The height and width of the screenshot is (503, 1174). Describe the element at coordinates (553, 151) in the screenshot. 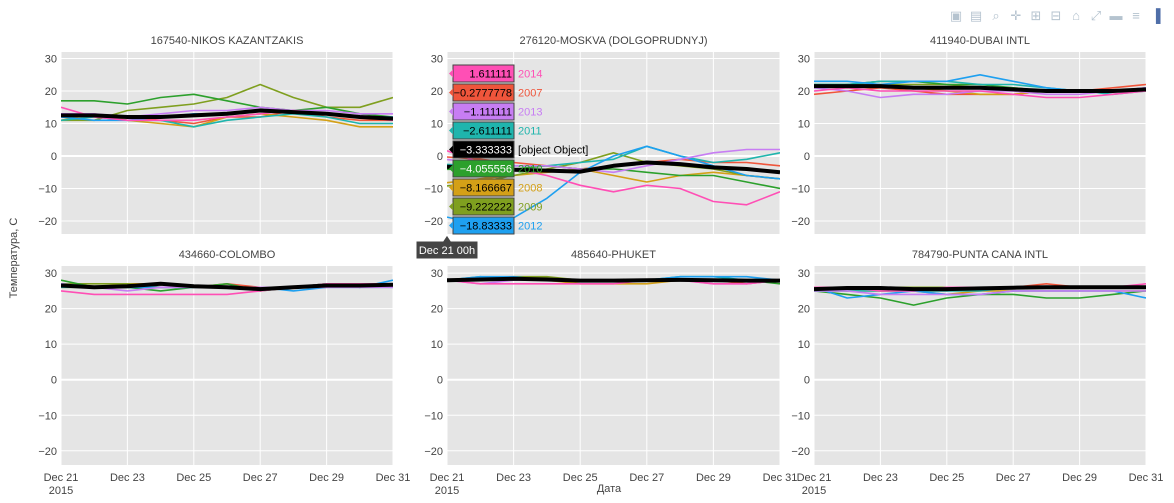

I see `hover-series-name: [object Object]` at that location.